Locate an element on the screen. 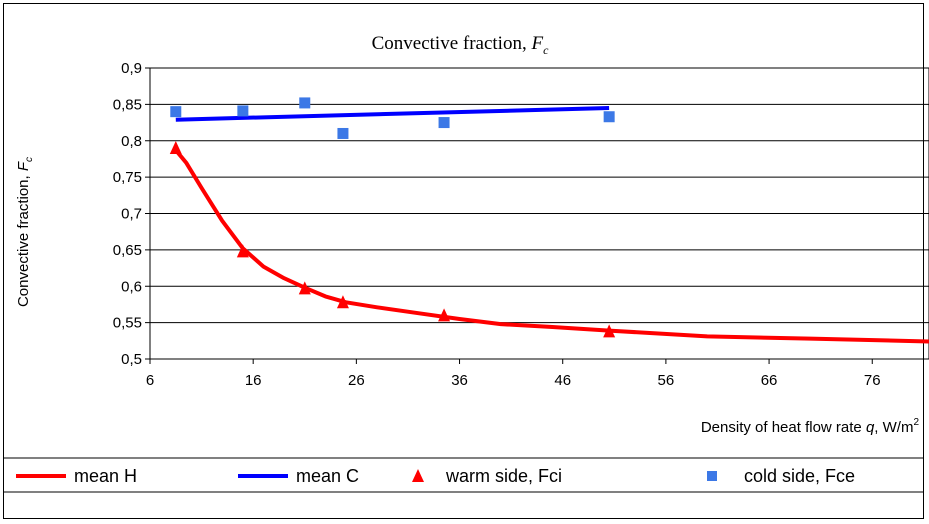 This screenshot has width=929, height=524. y-axis-label: Convective fraction, Fc is located at coordinates (25, 232).